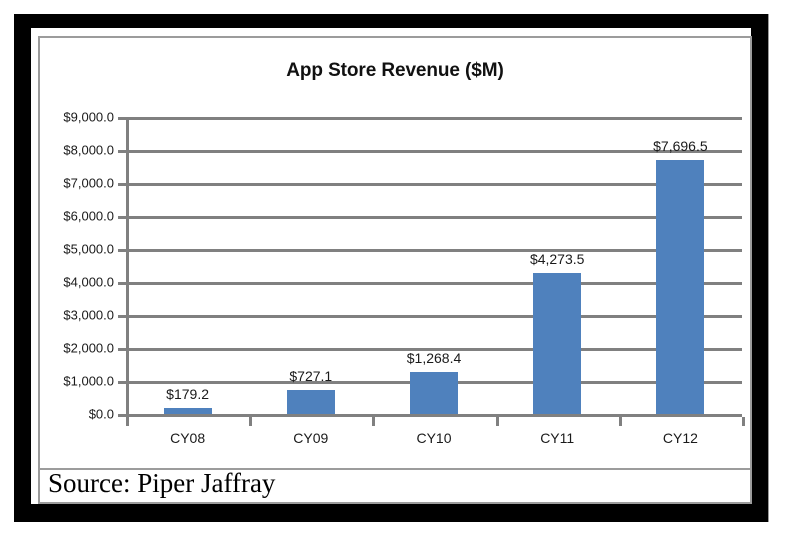 The image size is (800, 546). I want to click on x-axis-label-cy10: CY10, so click(434, 438).